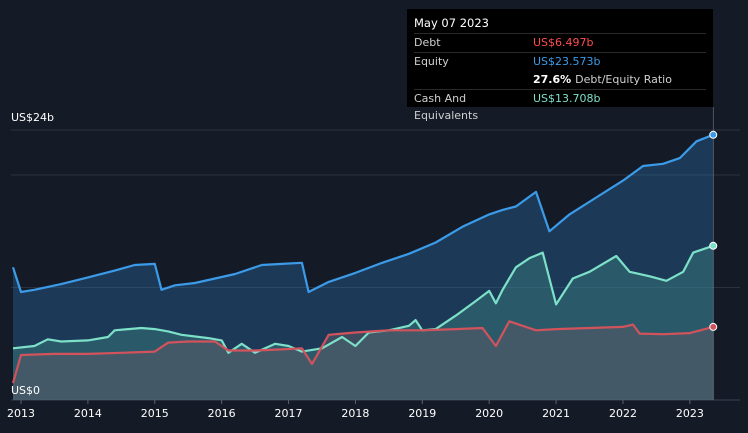 The height and width of the screenshot is (433, 748). I want to click on tooltip-ratio-label: Debt/Equity Ratio, so click(623, 79).